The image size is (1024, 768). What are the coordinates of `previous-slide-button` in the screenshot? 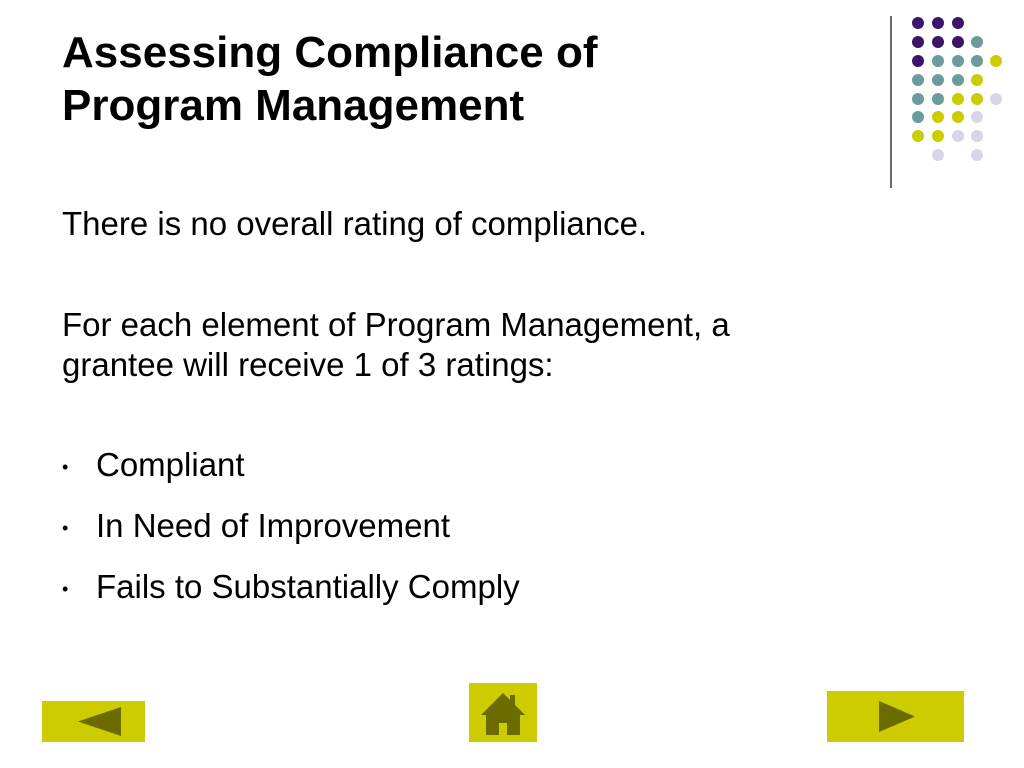 It's located at (93, 721).